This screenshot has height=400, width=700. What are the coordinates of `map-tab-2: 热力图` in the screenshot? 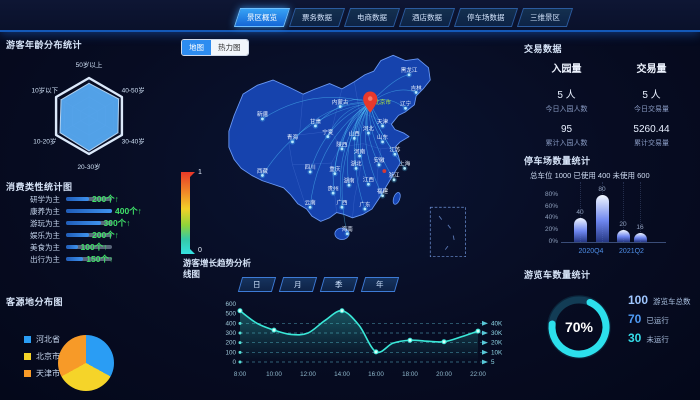 It's located at (229, 47).